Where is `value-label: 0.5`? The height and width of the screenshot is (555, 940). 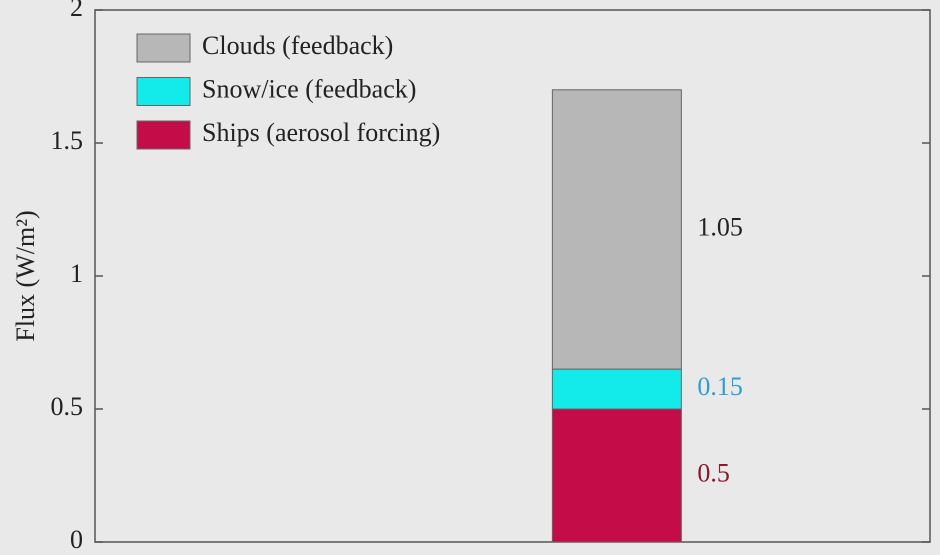 value-label: 0.5 is located at coordinates (713, 472).